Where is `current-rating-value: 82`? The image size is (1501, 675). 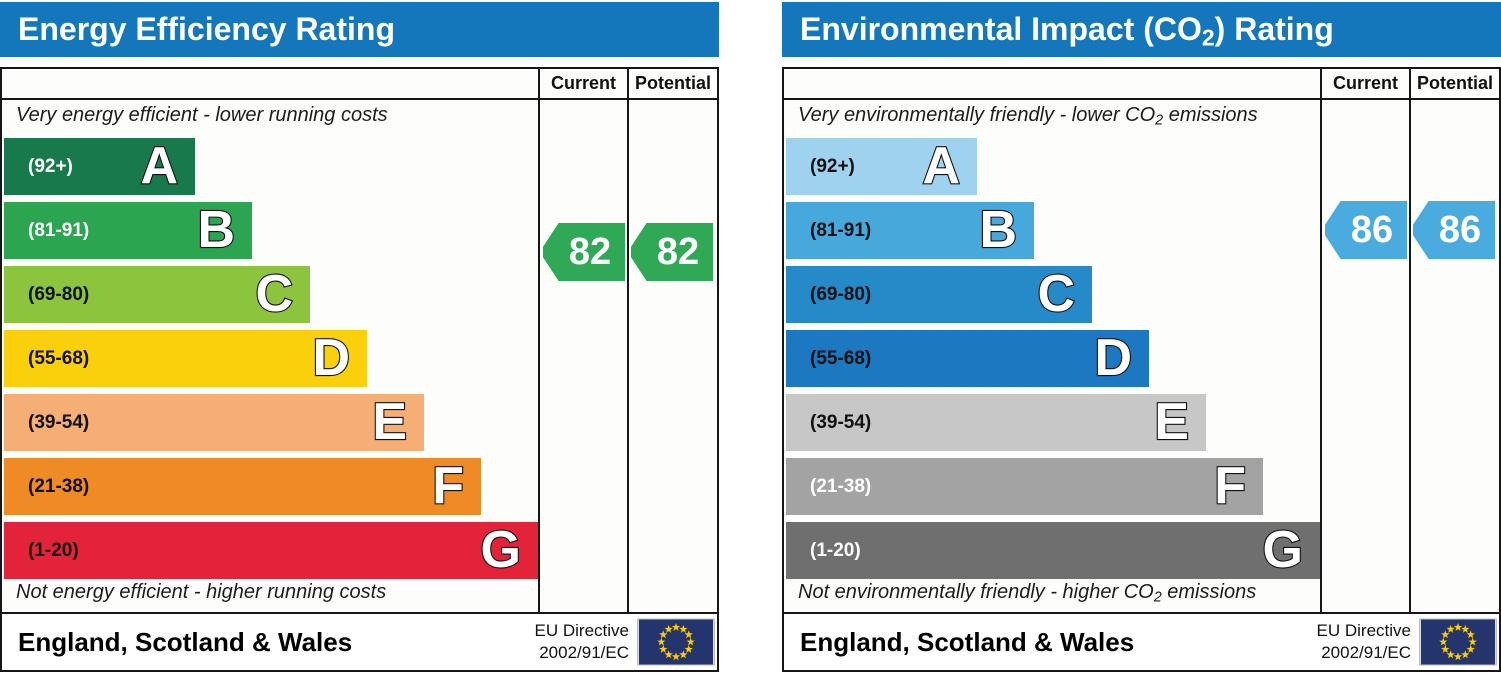
current-rating-value: 82 is located at coordinates (590, 251).